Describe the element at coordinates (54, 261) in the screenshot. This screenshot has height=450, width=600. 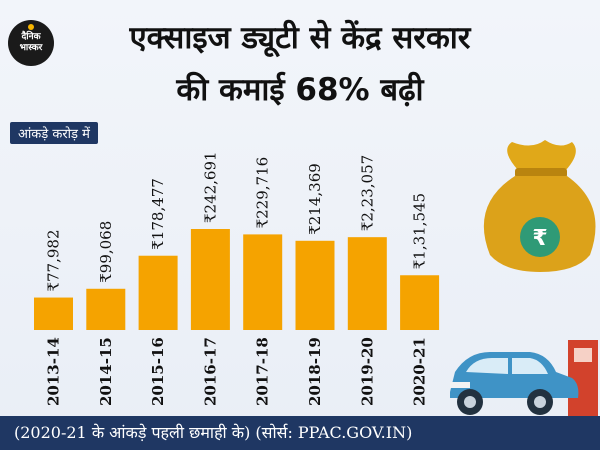
I see `value-label: ₹77,982` at that location.